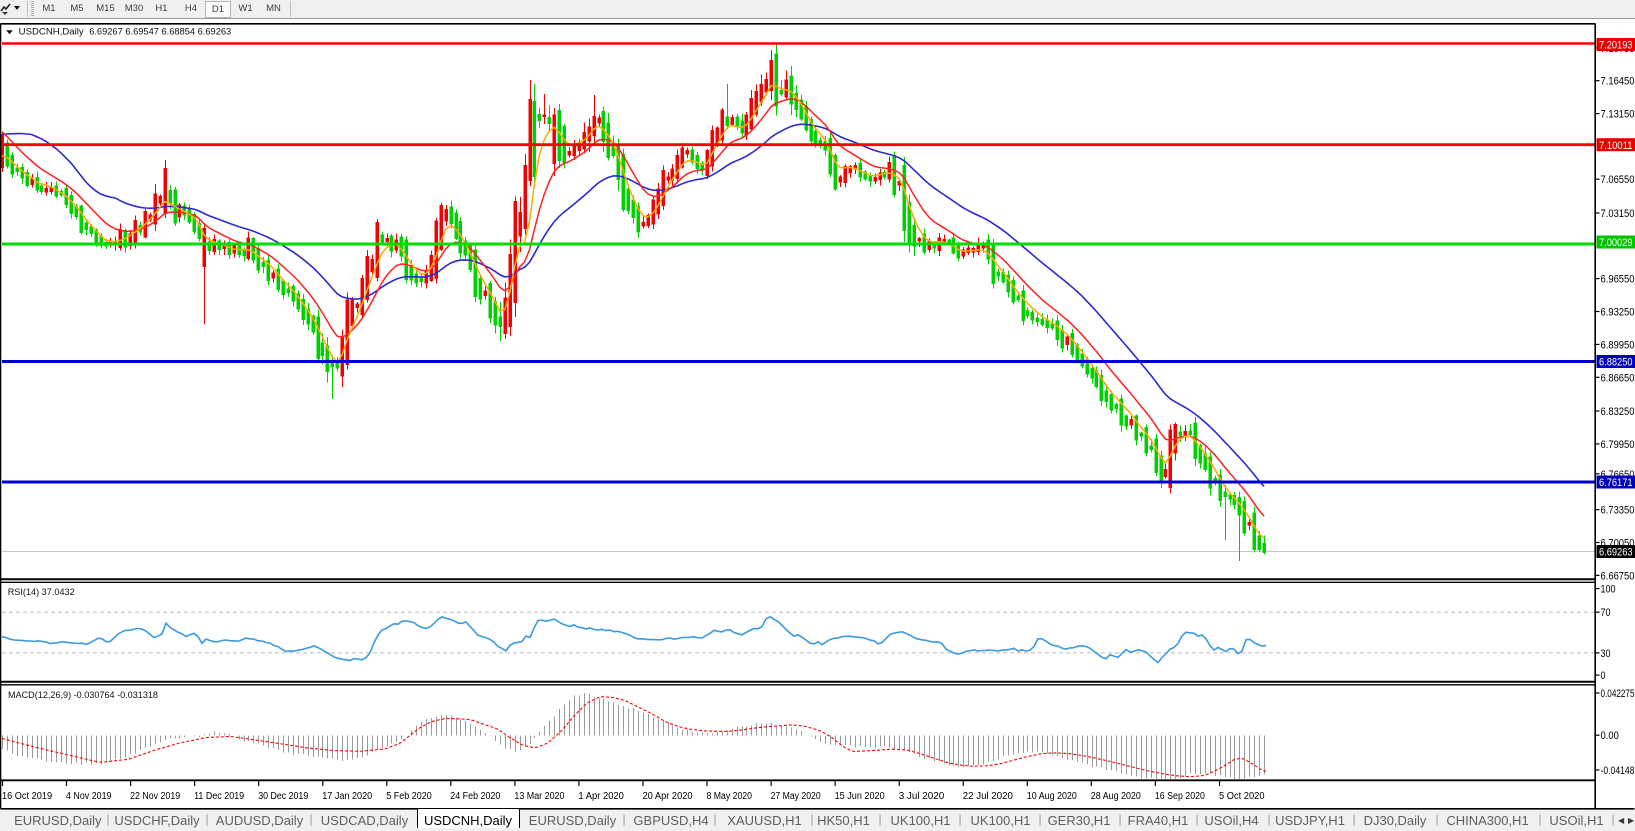  What do you see at coordinates (1618, 214) in the screenshot?
I see `svg-text: 7.03150` at bounding box center [1618, 214].